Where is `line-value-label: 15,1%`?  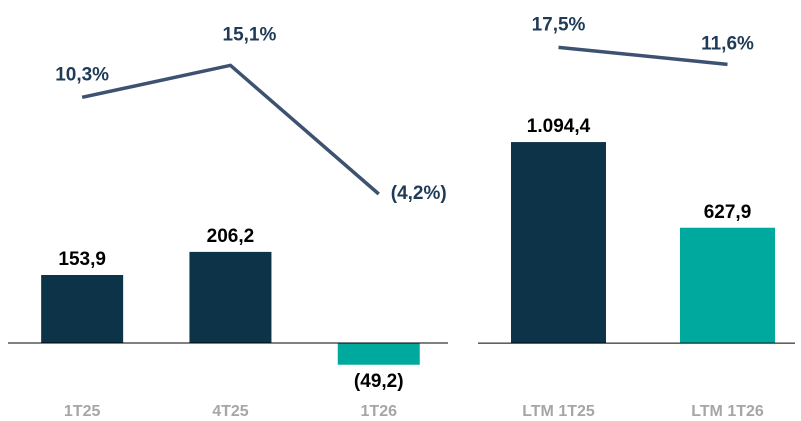 line-value-label: 15,1% is located at coordinates (250, 34).